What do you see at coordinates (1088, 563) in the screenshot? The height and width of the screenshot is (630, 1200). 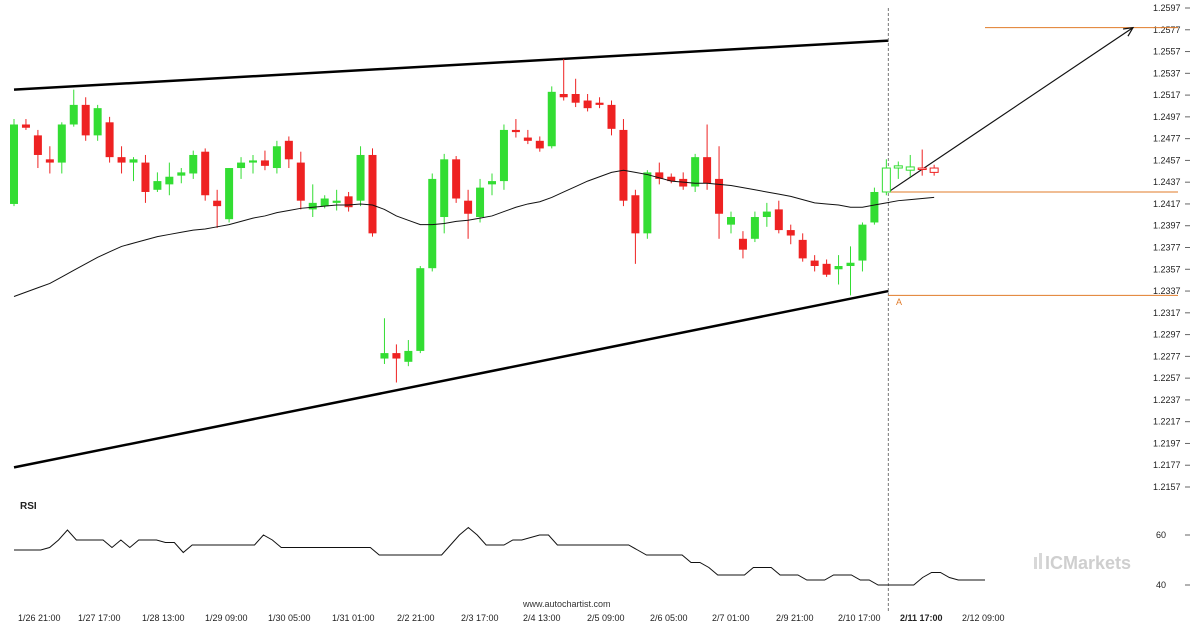 I see `brand-logo: ICMarkets` at bounding box center [1088, 563].